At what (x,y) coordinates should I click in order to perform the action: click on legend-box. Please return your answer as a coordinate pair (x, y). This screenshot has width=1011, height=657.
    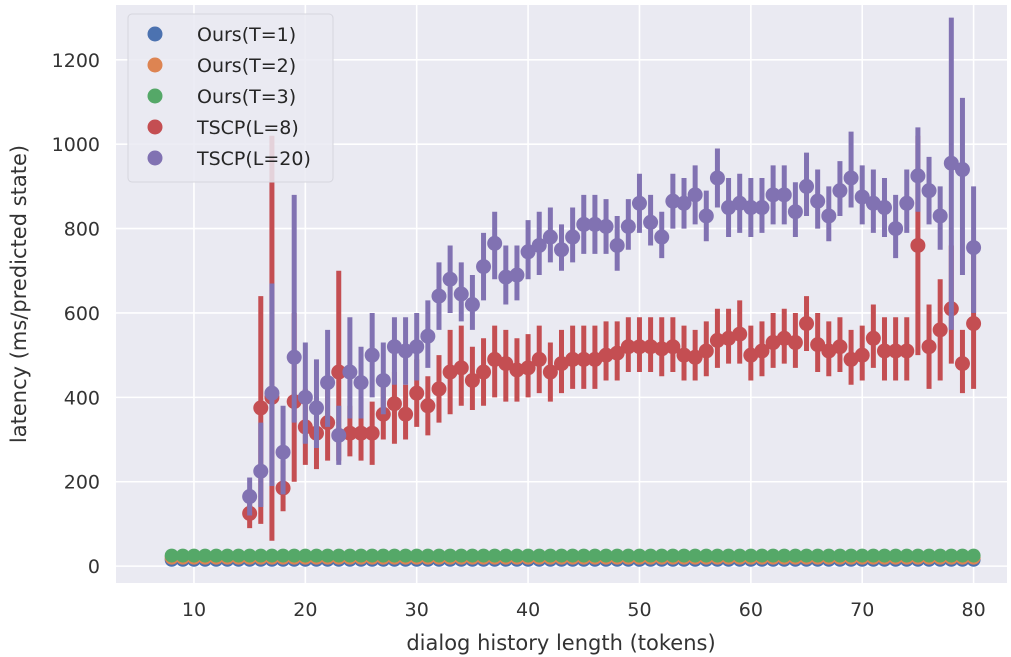
    Looking at the image, I should click on (230, 98).